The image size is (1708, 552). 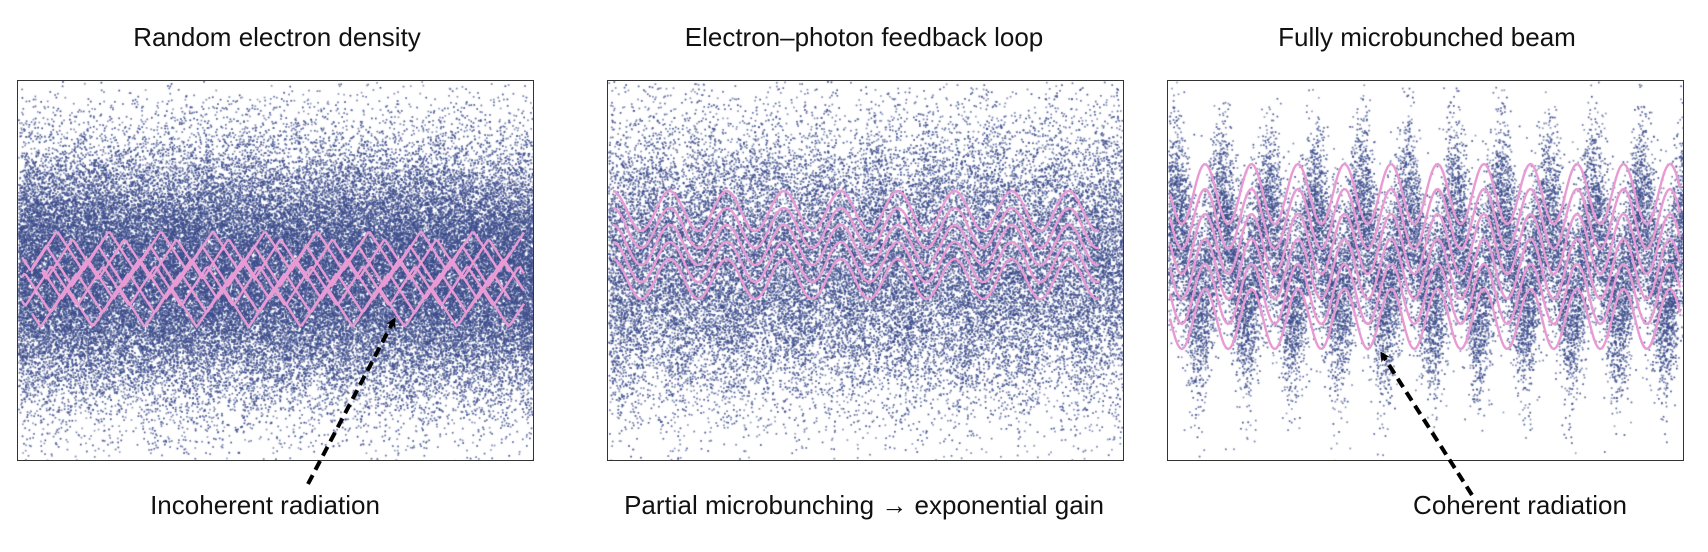 What do you see at coordinates (1520, 505) in the screenshot?
I see `label-coherent: Coherent radiation` at bounding box center [1520, 505].